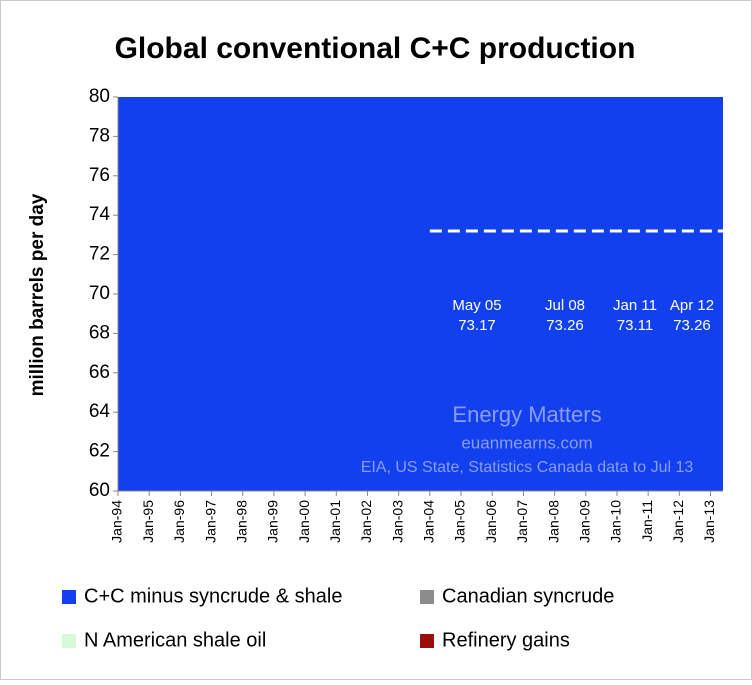  Describe the element at coordinates (99, 293) in the screenshot. I see `y-tick-label: 70` at that location.